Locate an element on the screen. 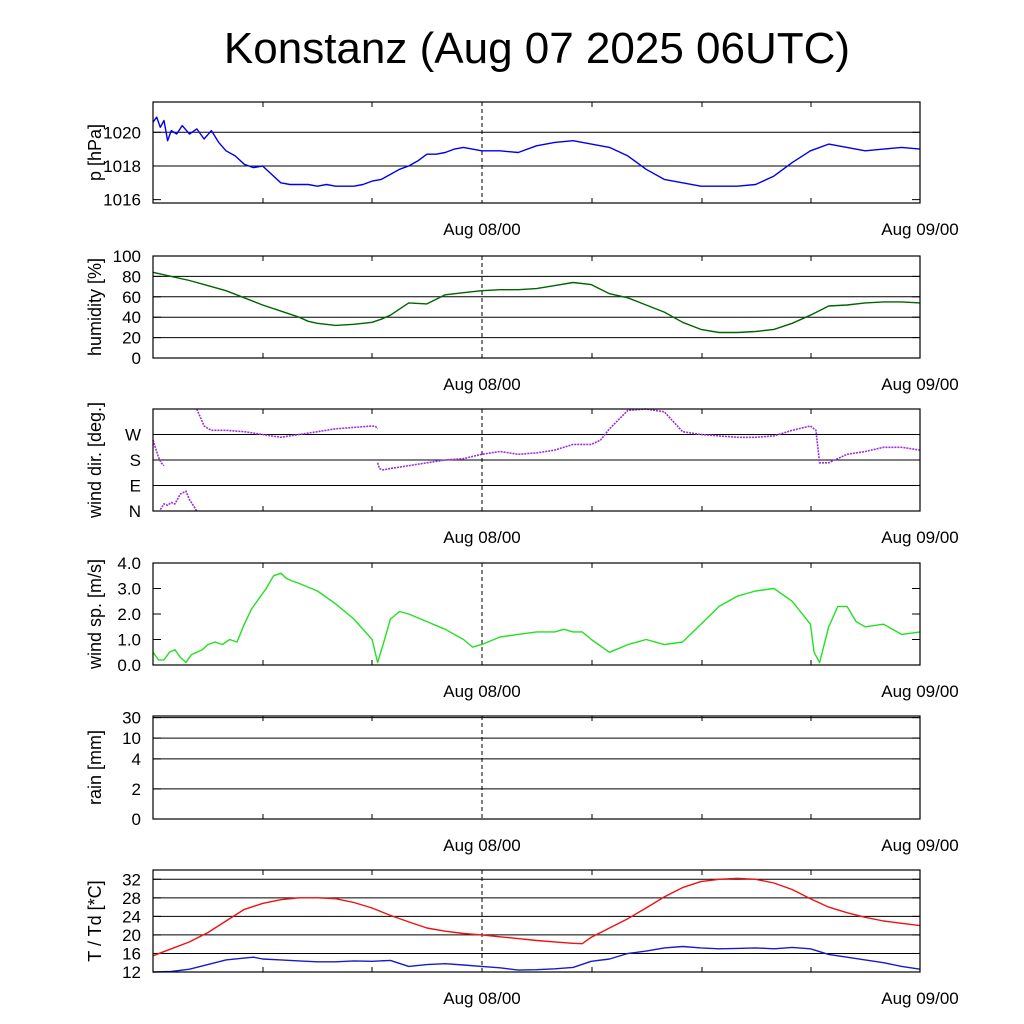  pressure-ytick-label: 1016 is located at coordinates (122, 200).